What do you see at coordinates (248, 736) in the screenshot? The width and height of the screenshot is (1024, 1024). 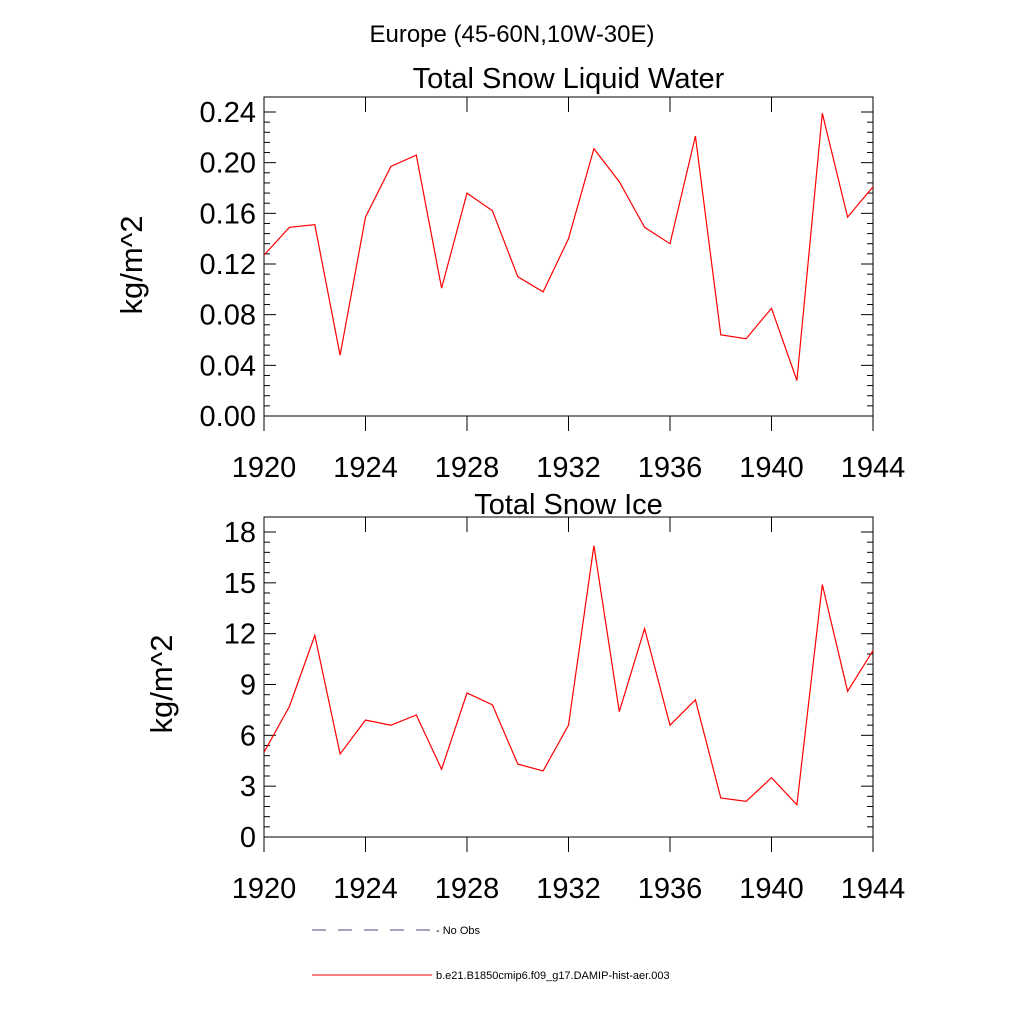 I see `y-tick-label: 6` at bounding box center [248, 736].